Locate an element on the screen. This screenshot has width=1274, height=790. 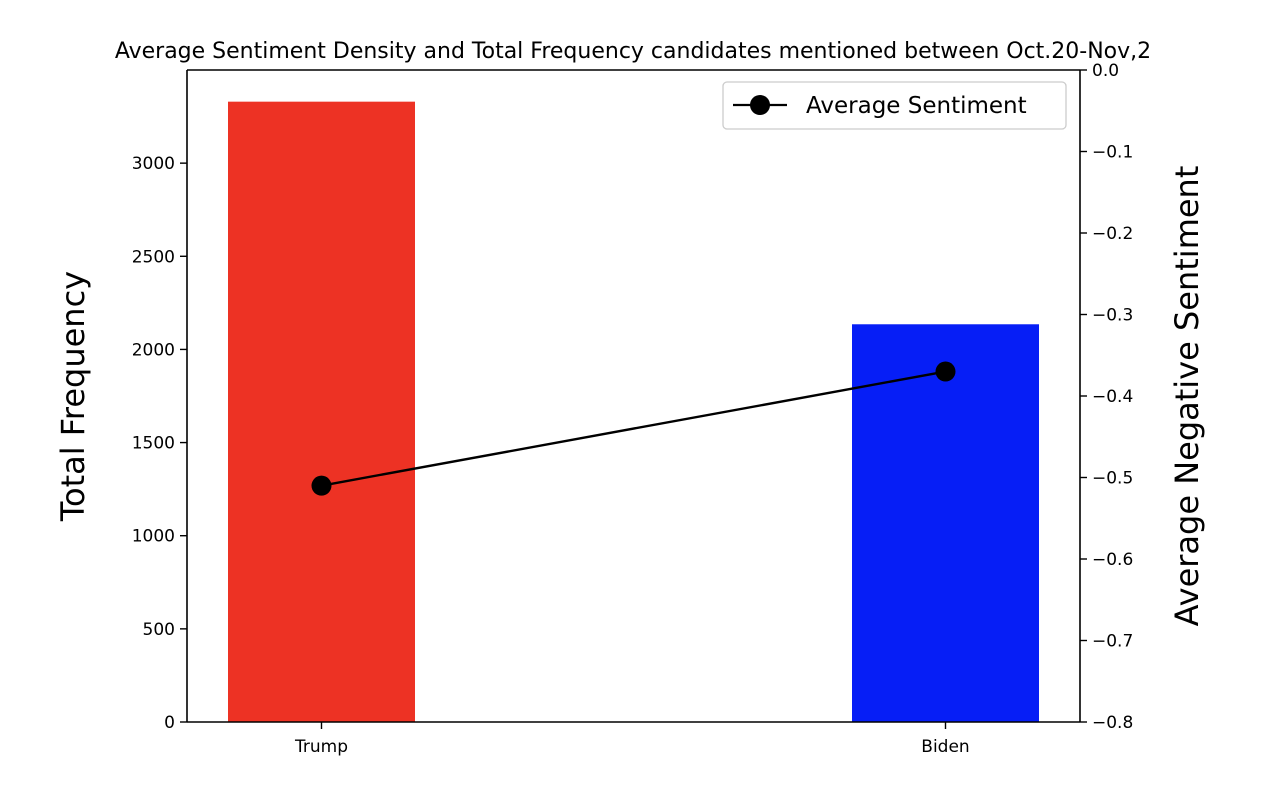
left-tick-label: 3000 is located at coordinates (153, 164).